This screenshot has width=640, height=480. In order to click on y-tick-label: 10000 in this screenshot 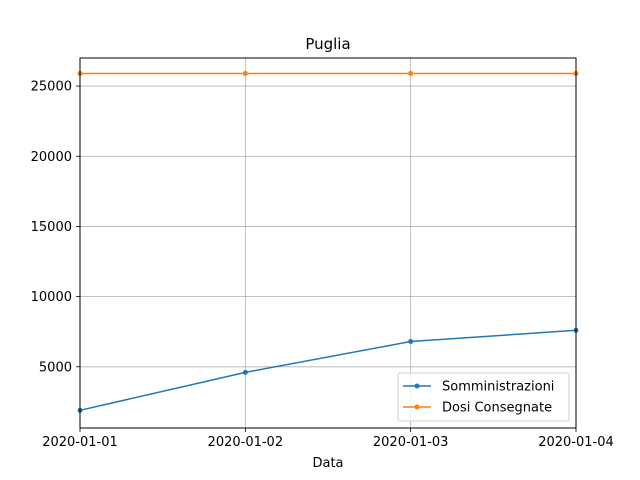, I will do `click(51, 297)`.